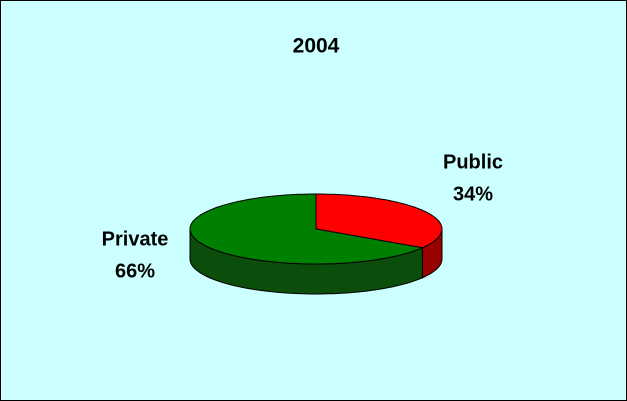 The height and width of the screenshot is (401, 627). What do you see at coordinates (473, 194) in the screenshot?
I see `value-label: 34%` at bounding box center [473, 194].